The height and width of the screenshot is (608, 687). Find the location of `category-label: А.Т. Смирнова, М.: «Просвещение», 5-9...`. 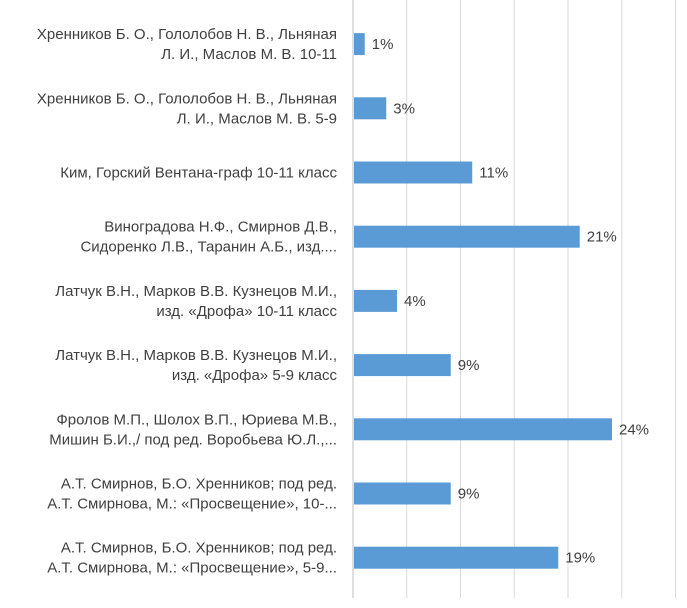

category-label: А.Т. Смирнова, М.: «Просвещение», 5-9... is located at coordinates (192, 568).